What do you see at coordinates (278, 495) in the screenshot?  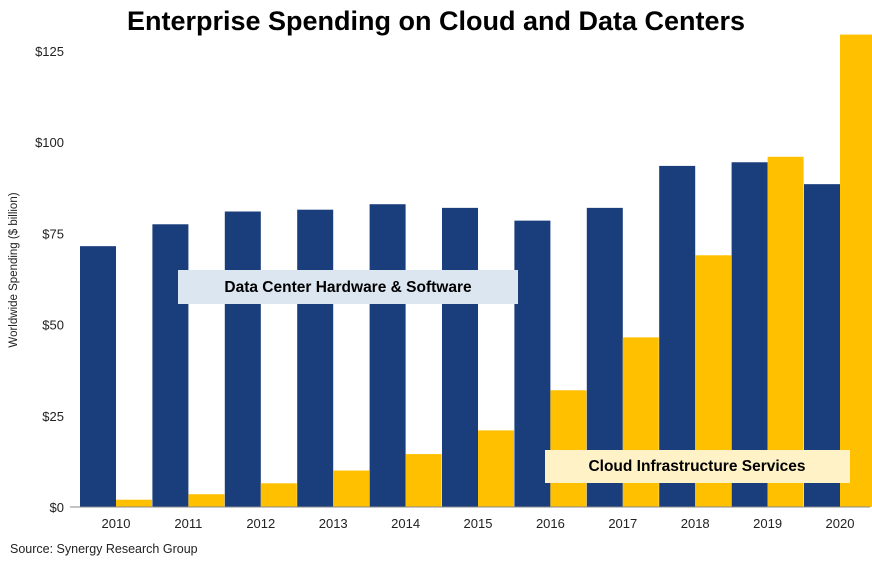 I see `bar-cloud-2012` at bounding box center [278, 495].